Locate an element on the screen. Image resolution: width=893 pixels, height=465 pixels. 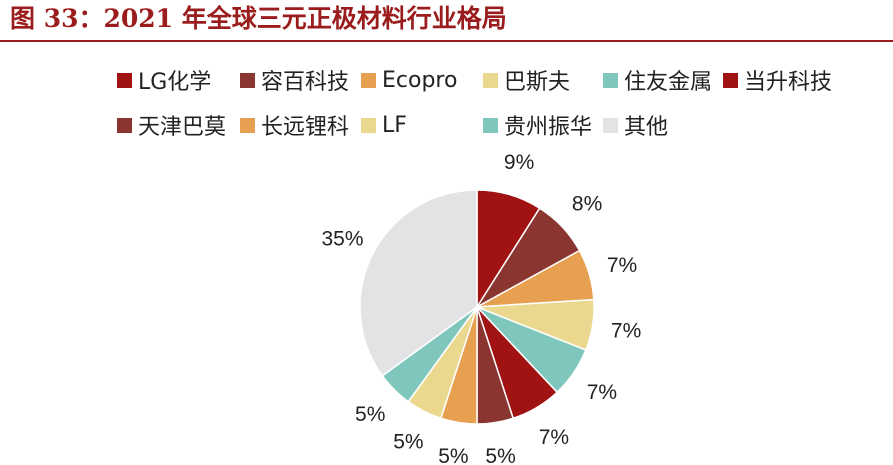
figure-title: 图 33：2021 年全球三元正极材料行业格局 is located at coordinates (258, 18).